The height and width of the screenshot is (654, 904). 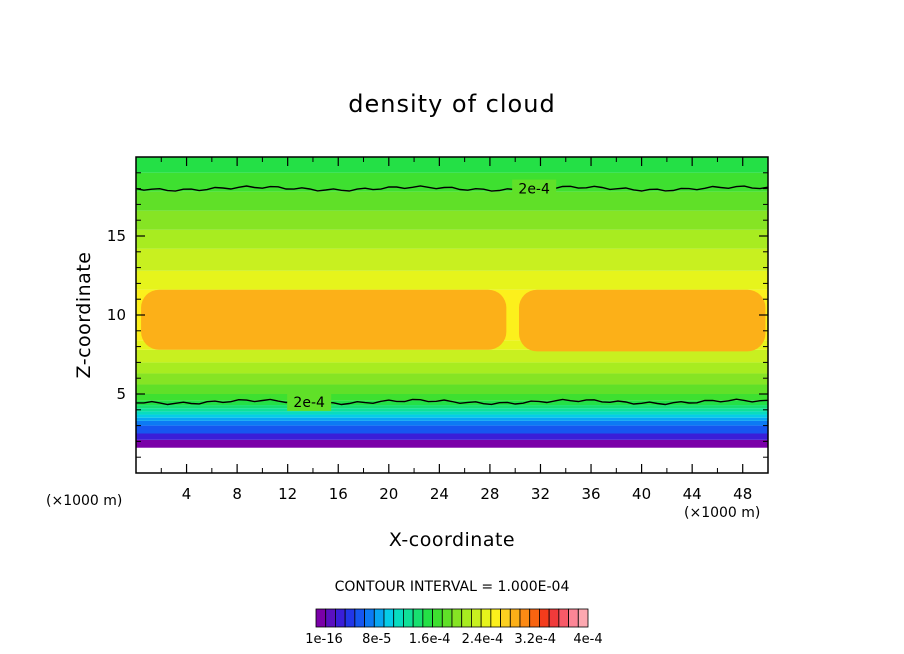 What do you see at coordinates (692, 494) in the screenshot?
I see `x-tick-label-44: 44` at bounding box center [692, 494].